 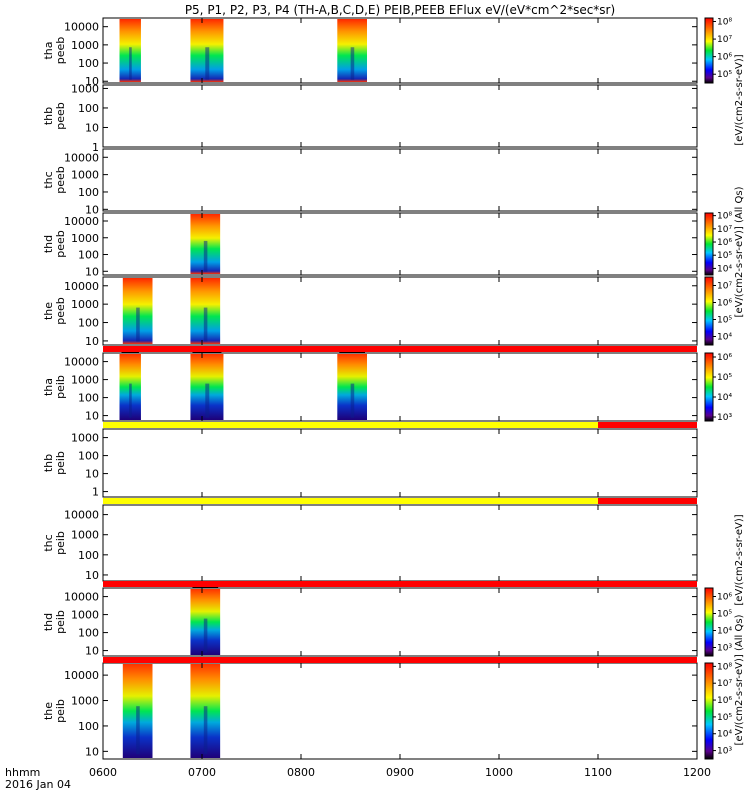 I want to click on colorbar-thd-peib: 10⁶ 10⁵ 10⁴ 10³, so click(x=718, y=622).